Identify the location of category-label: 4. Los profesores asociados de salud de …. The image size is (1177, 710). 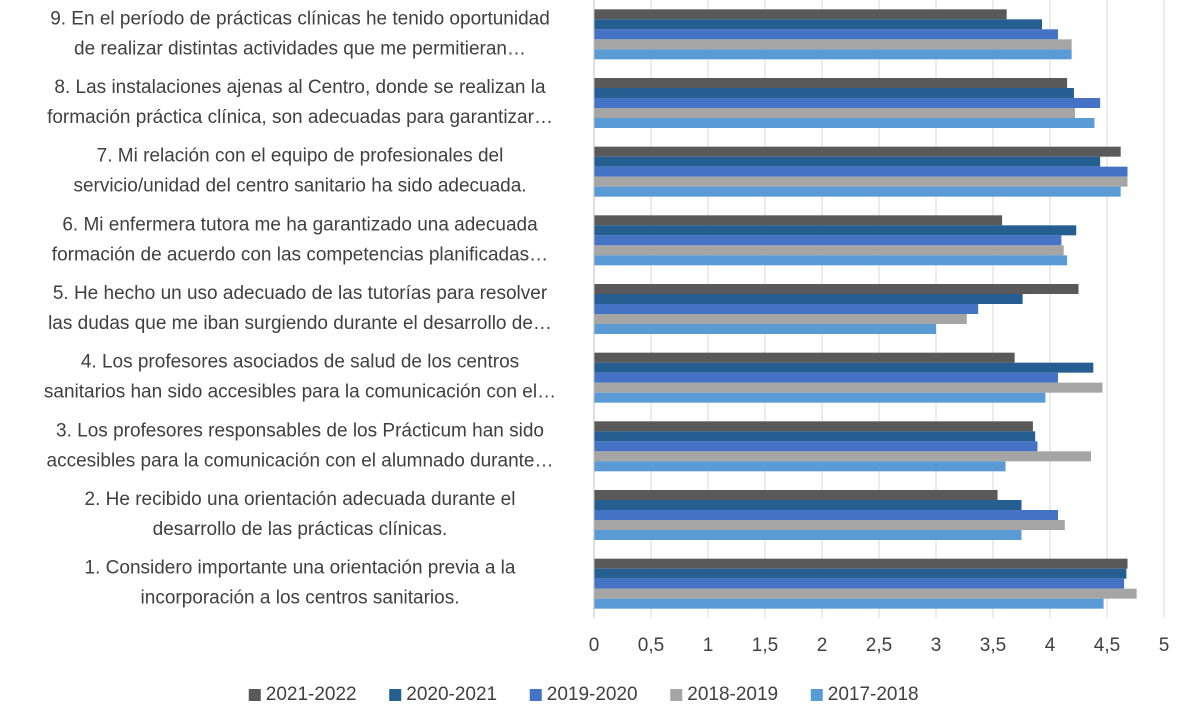
(300, 362).